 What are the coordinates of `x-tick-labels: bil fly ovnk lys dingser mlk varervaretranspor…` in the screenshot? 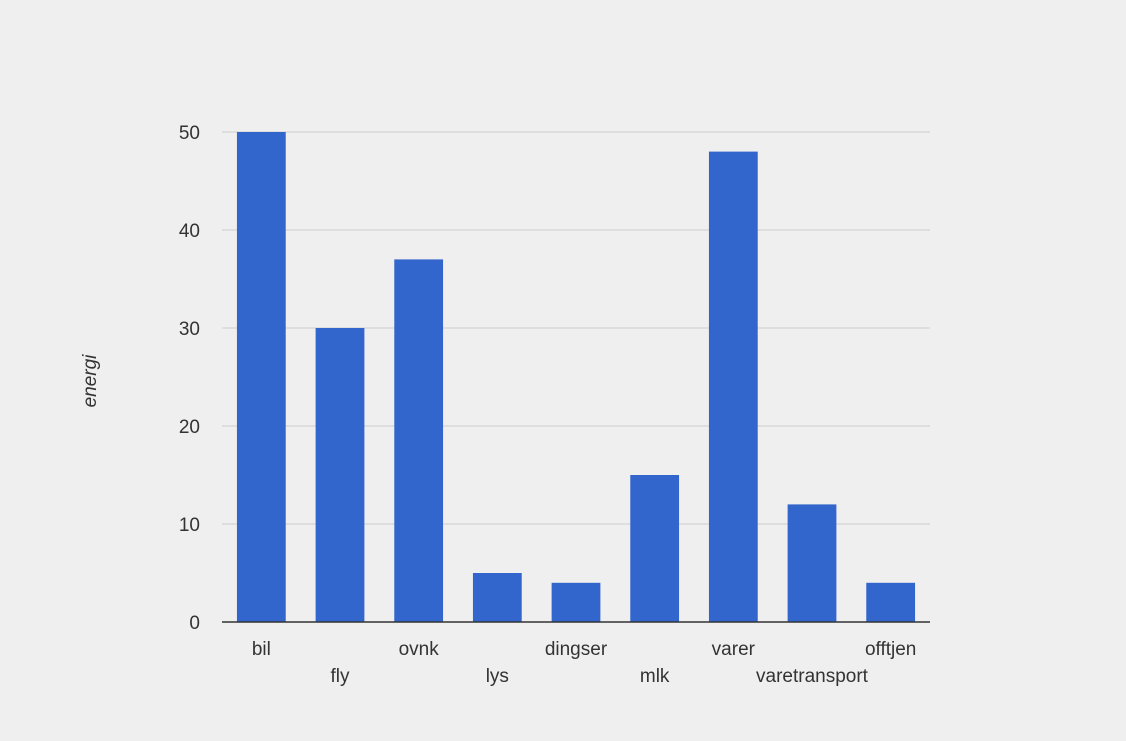 It's located at (584, 663).